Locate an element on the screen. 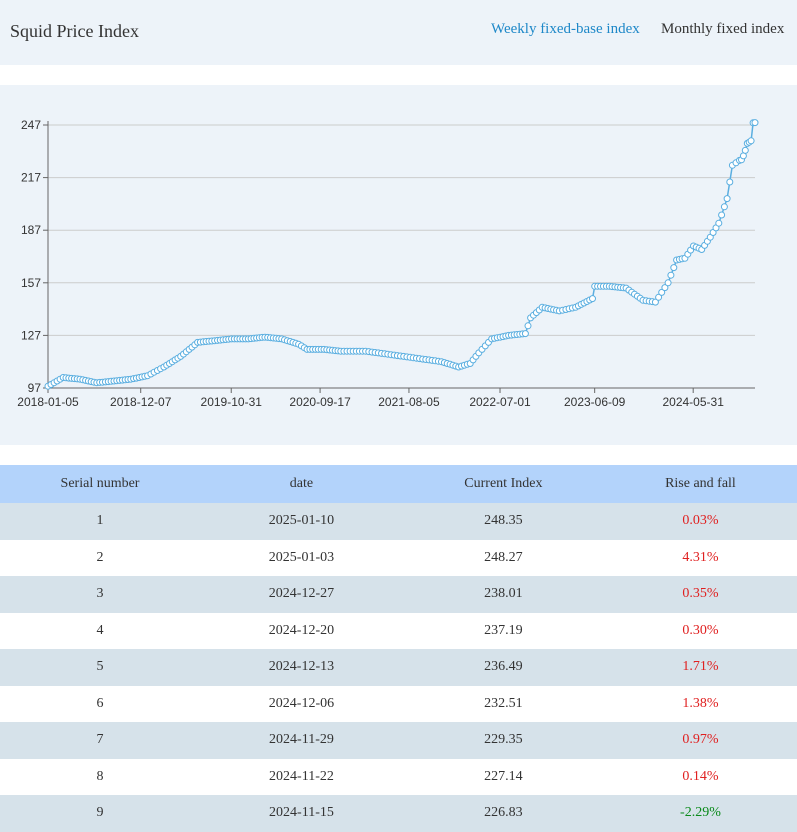 This screenshot has height=832, width=797. date-cell: 2024-12-27 is located at coordinates (301, 594).